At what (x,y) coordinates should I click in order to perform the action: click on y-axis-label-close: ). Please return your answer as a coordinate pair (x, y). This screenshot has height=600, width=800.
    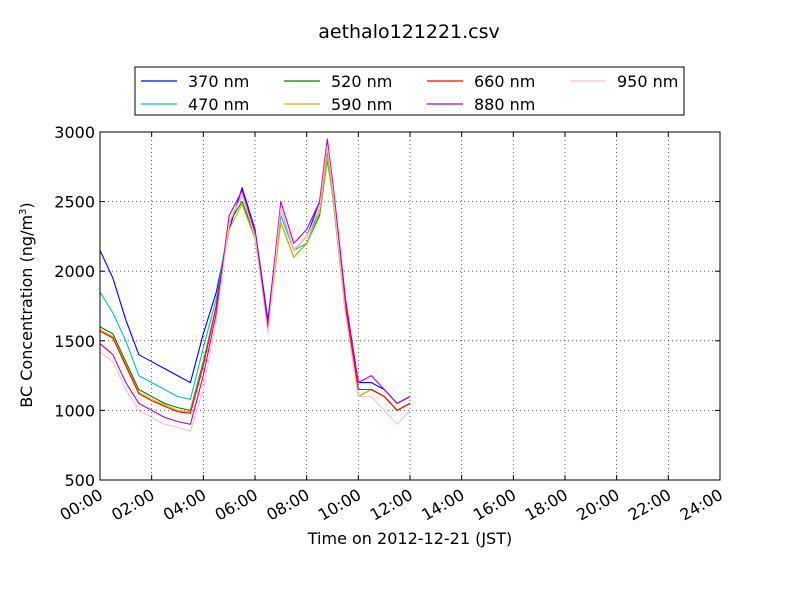
    Looking at the image, I should click on (26, 205).